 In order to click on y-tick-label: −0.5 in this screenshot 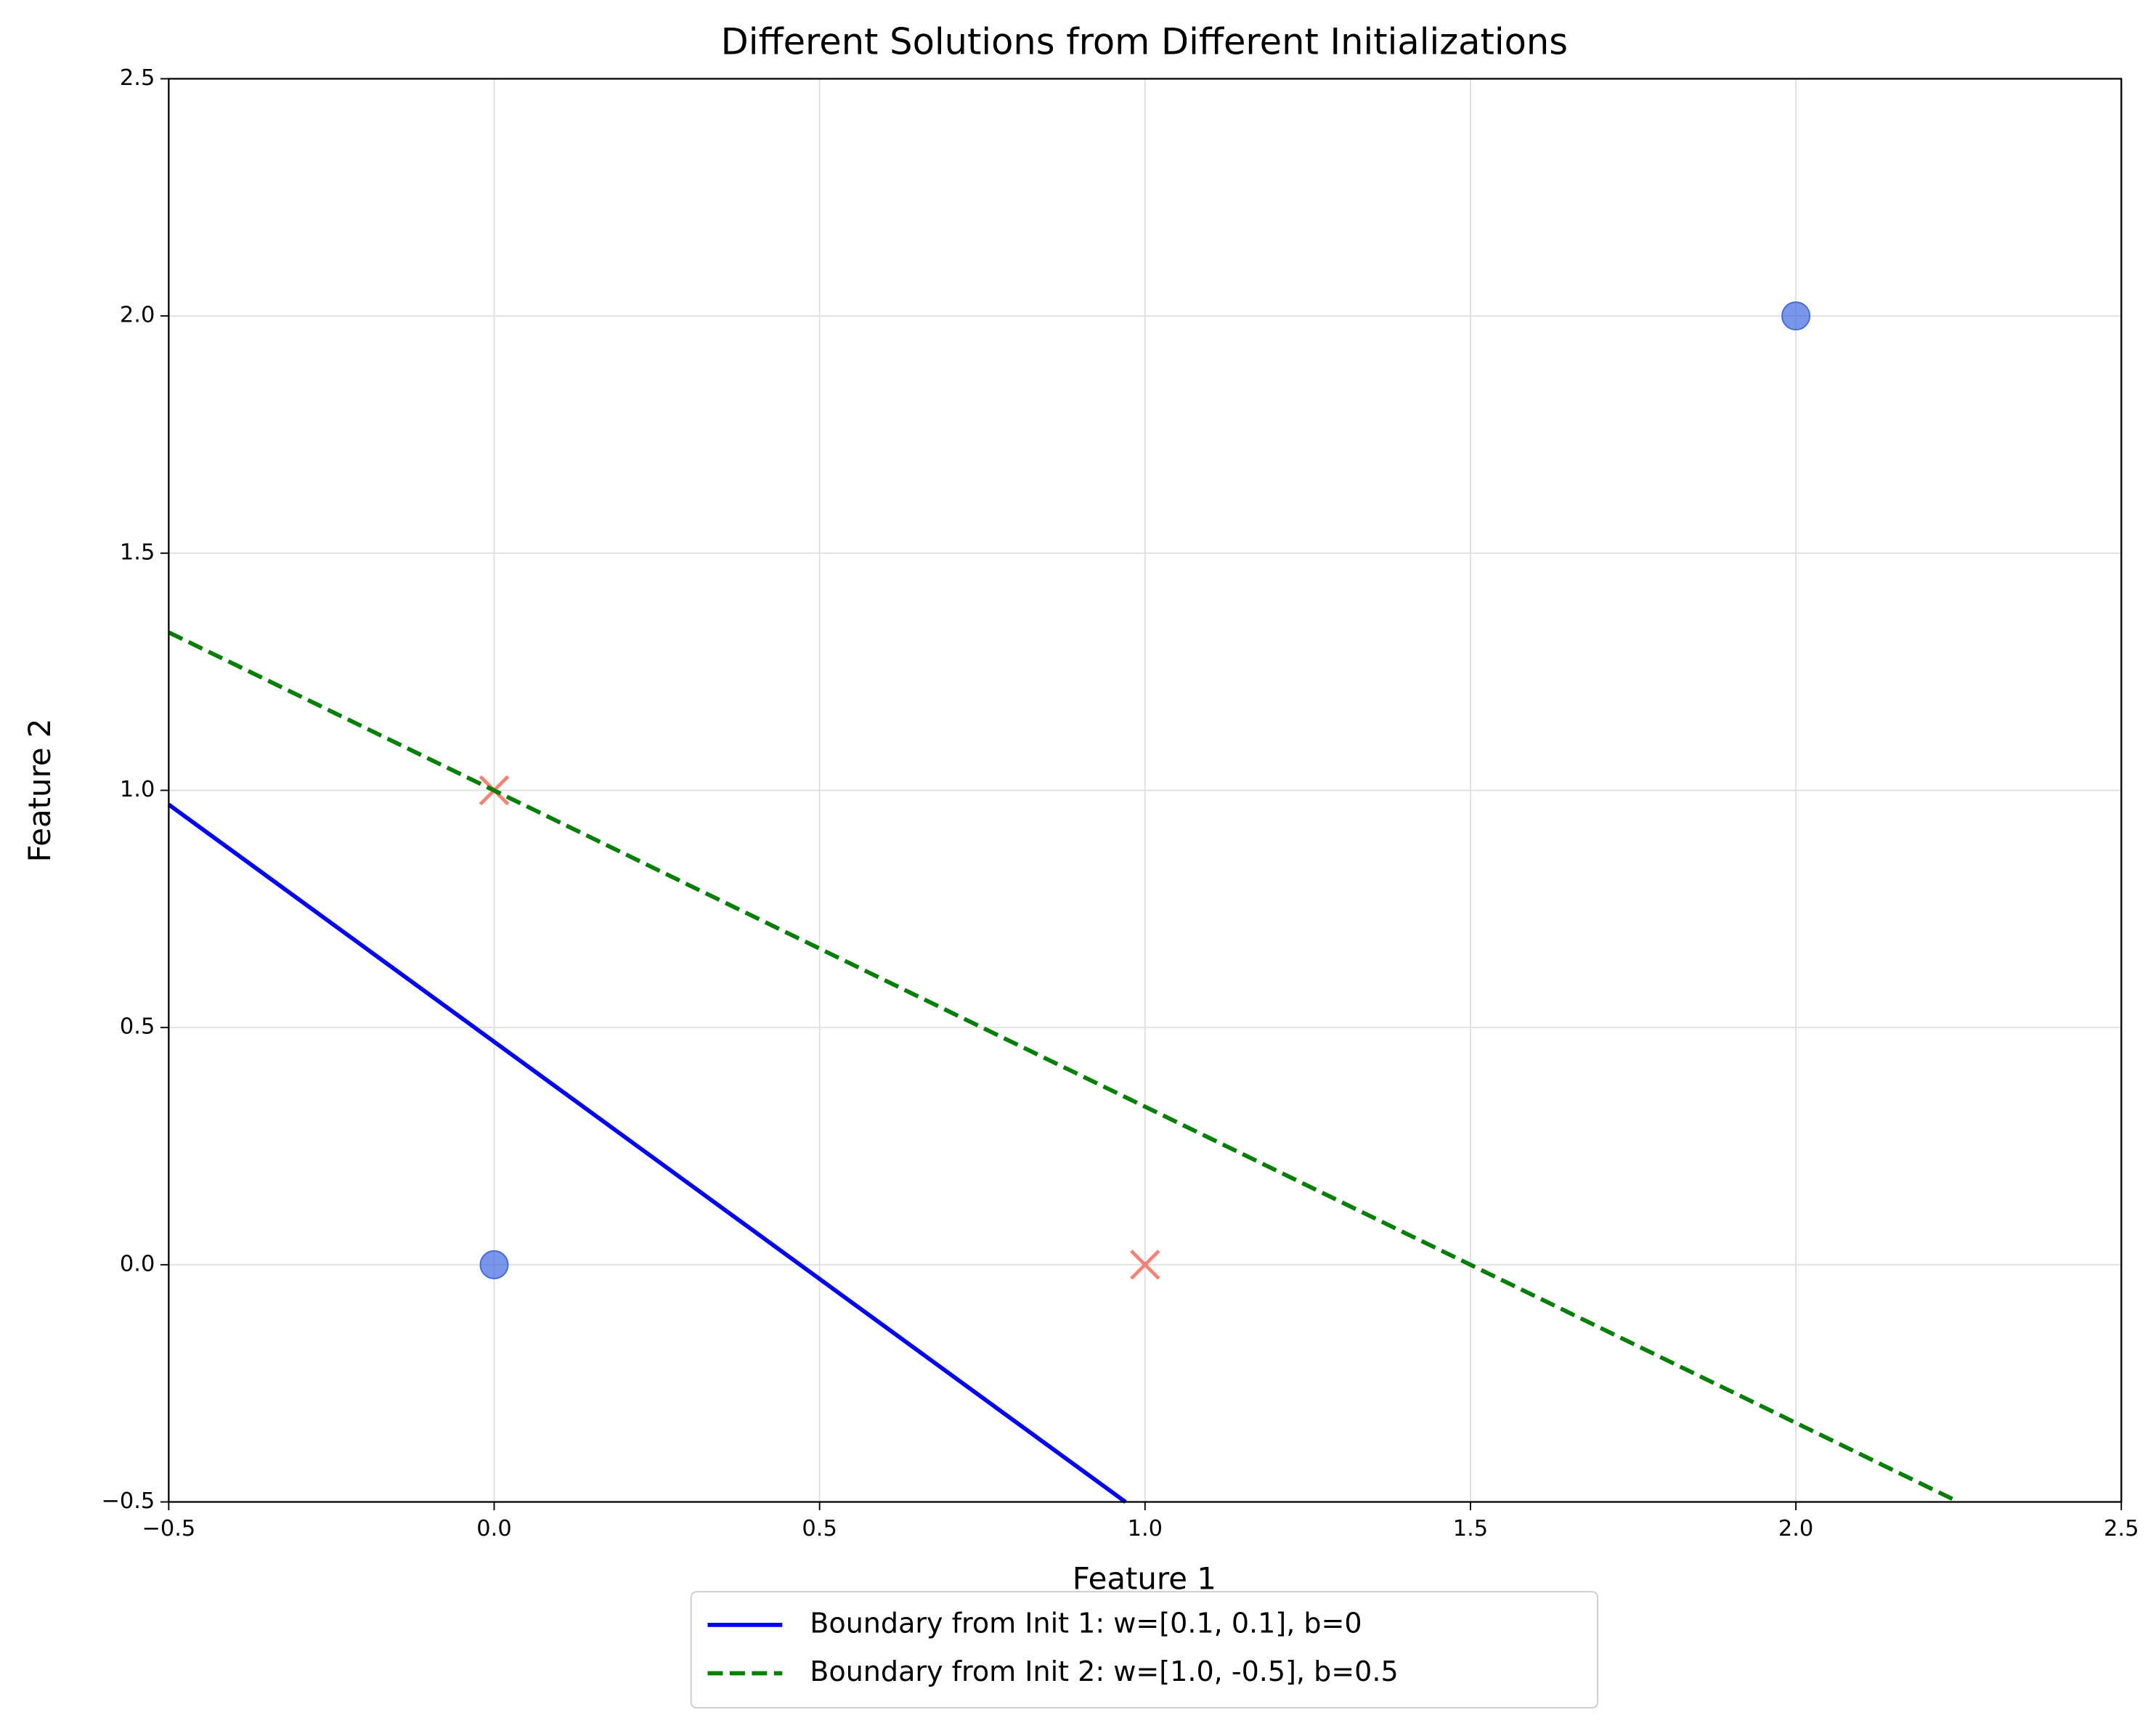, I will do `click(128, 1501)`.